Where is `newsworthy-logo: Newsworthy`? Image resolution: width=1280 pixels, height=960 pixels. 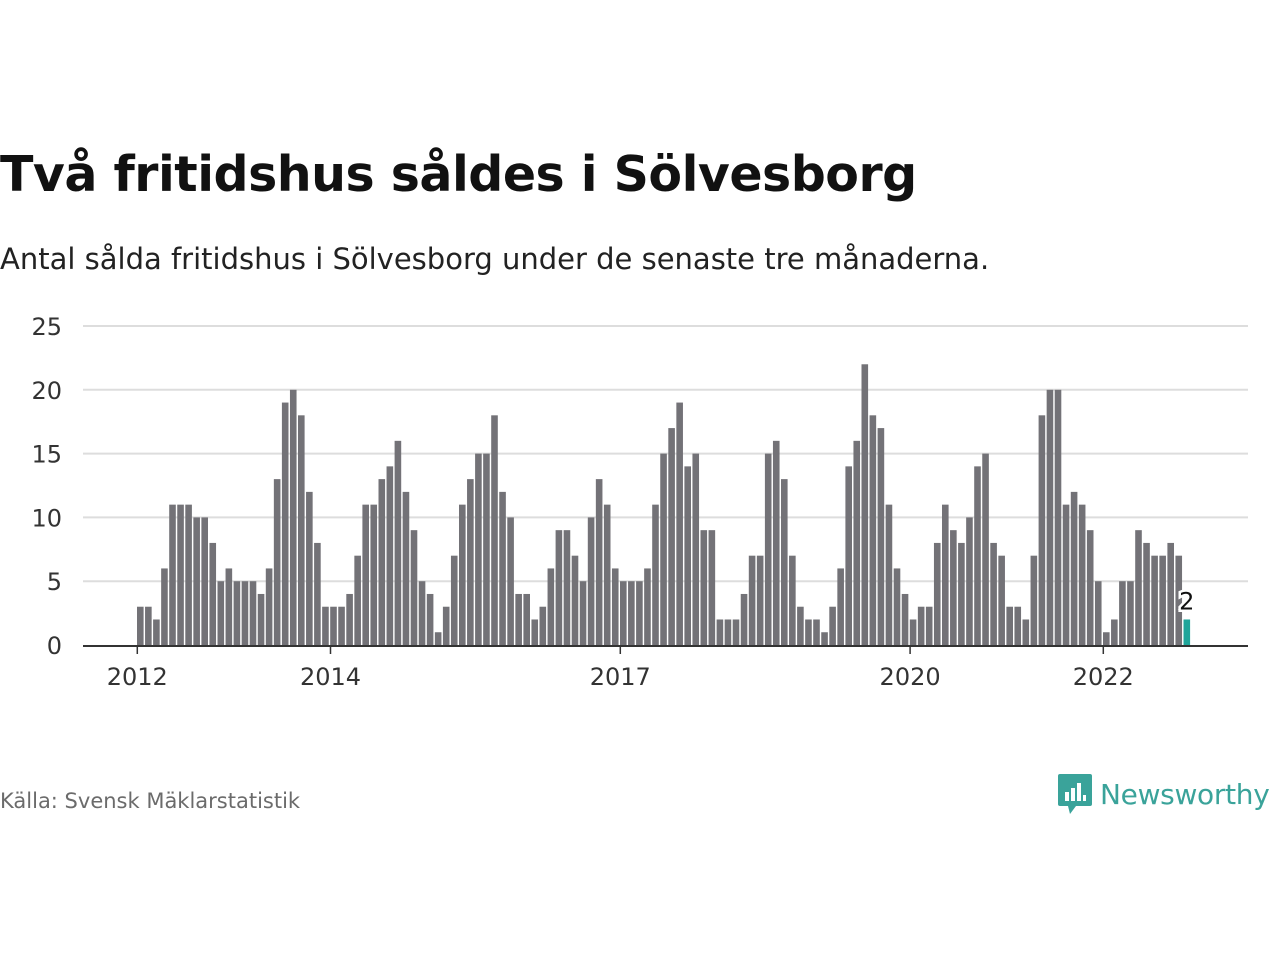
newsworthy-logo: Newsworthy is located at coordinates (1164, 794).